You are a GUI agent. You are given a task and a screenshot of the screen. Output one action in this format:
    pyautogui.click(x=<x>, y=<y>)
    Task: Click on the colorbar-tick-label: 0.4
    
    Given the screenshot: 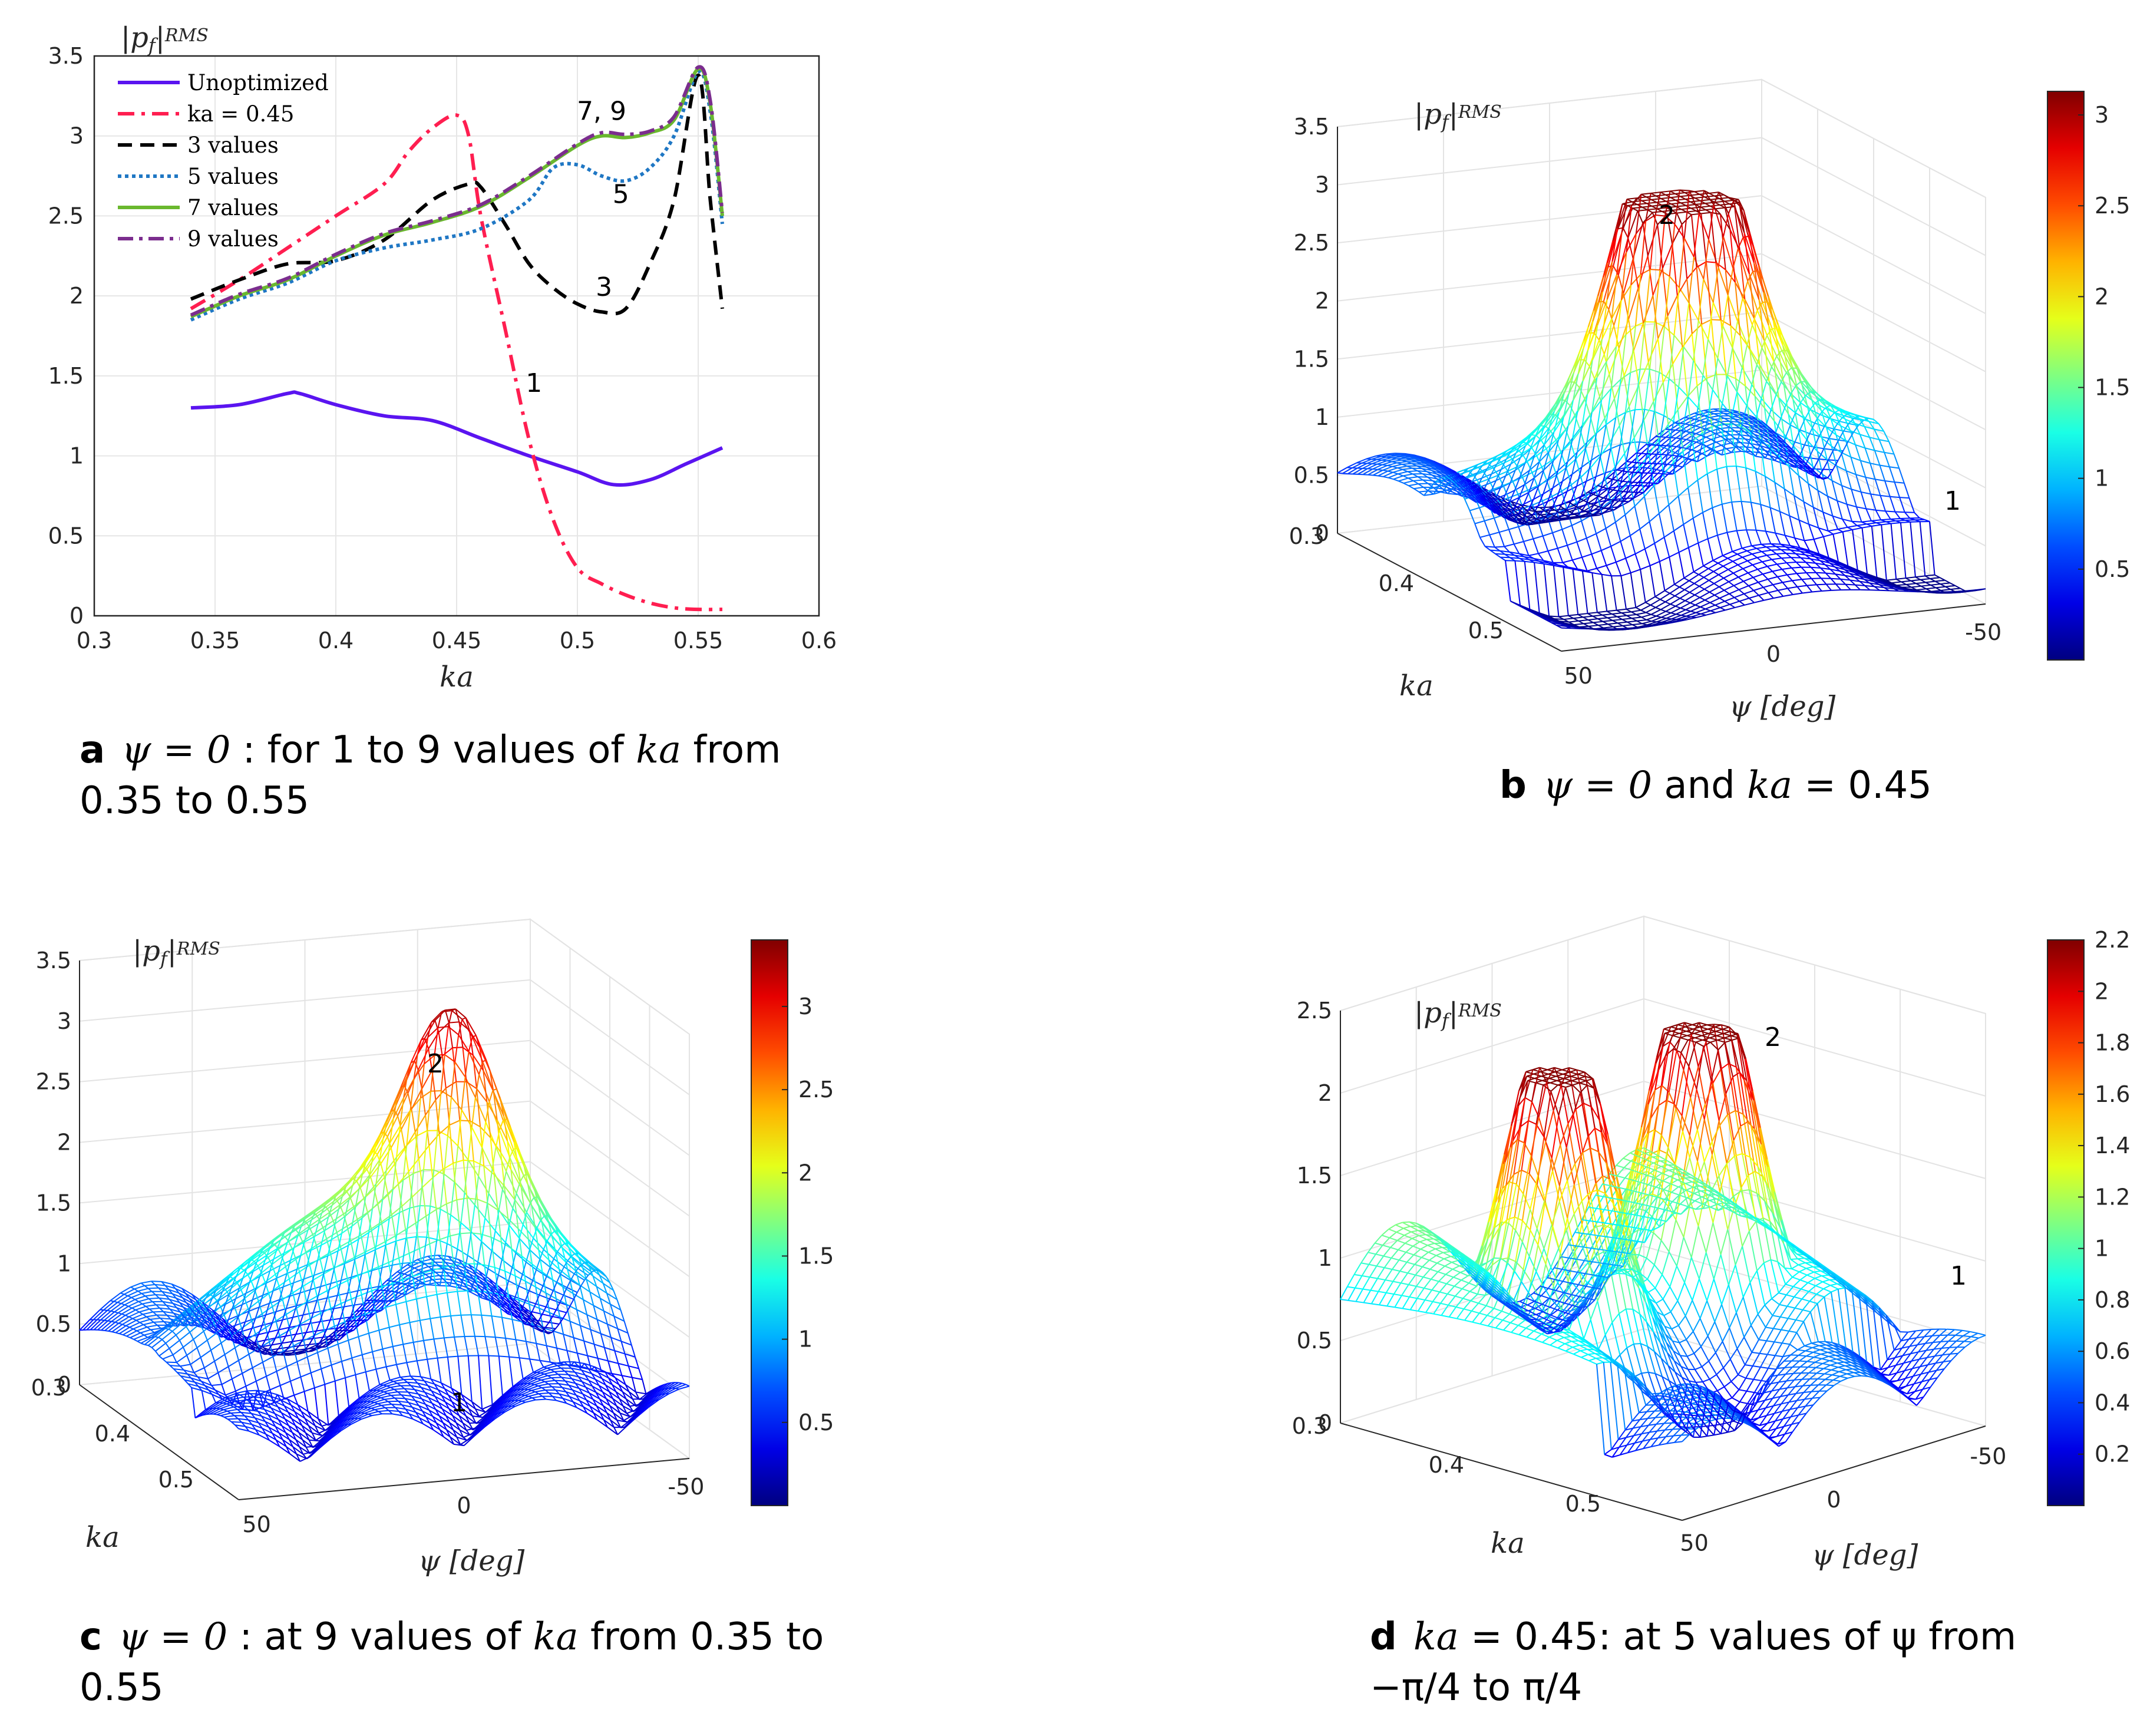 What is the action you would take?
    pyautogui.click(x=2112, y=1402)
    